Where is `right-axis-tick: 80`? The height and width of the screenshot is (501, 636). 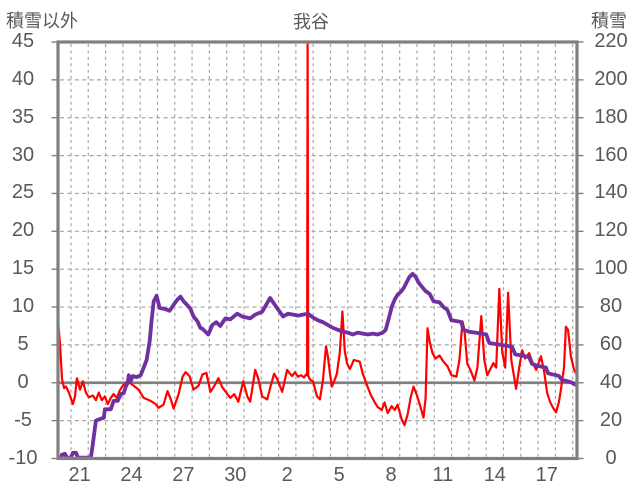 right-axis-tick: 80 is located at coordinates (611, 306).